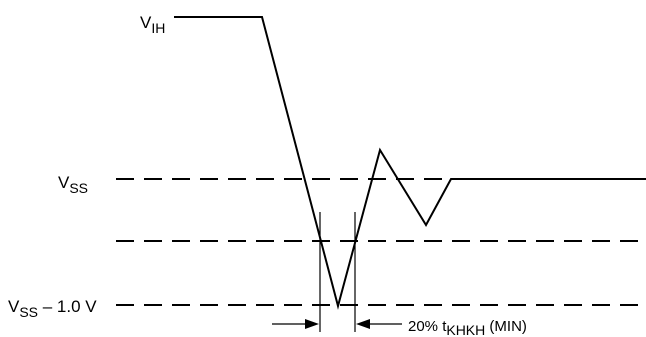 The width and height of the screenshot is (646, 337). Describe the element at coordinates (363, 324) in the screenshot. I see `timing-arrow-right-head` at that location.